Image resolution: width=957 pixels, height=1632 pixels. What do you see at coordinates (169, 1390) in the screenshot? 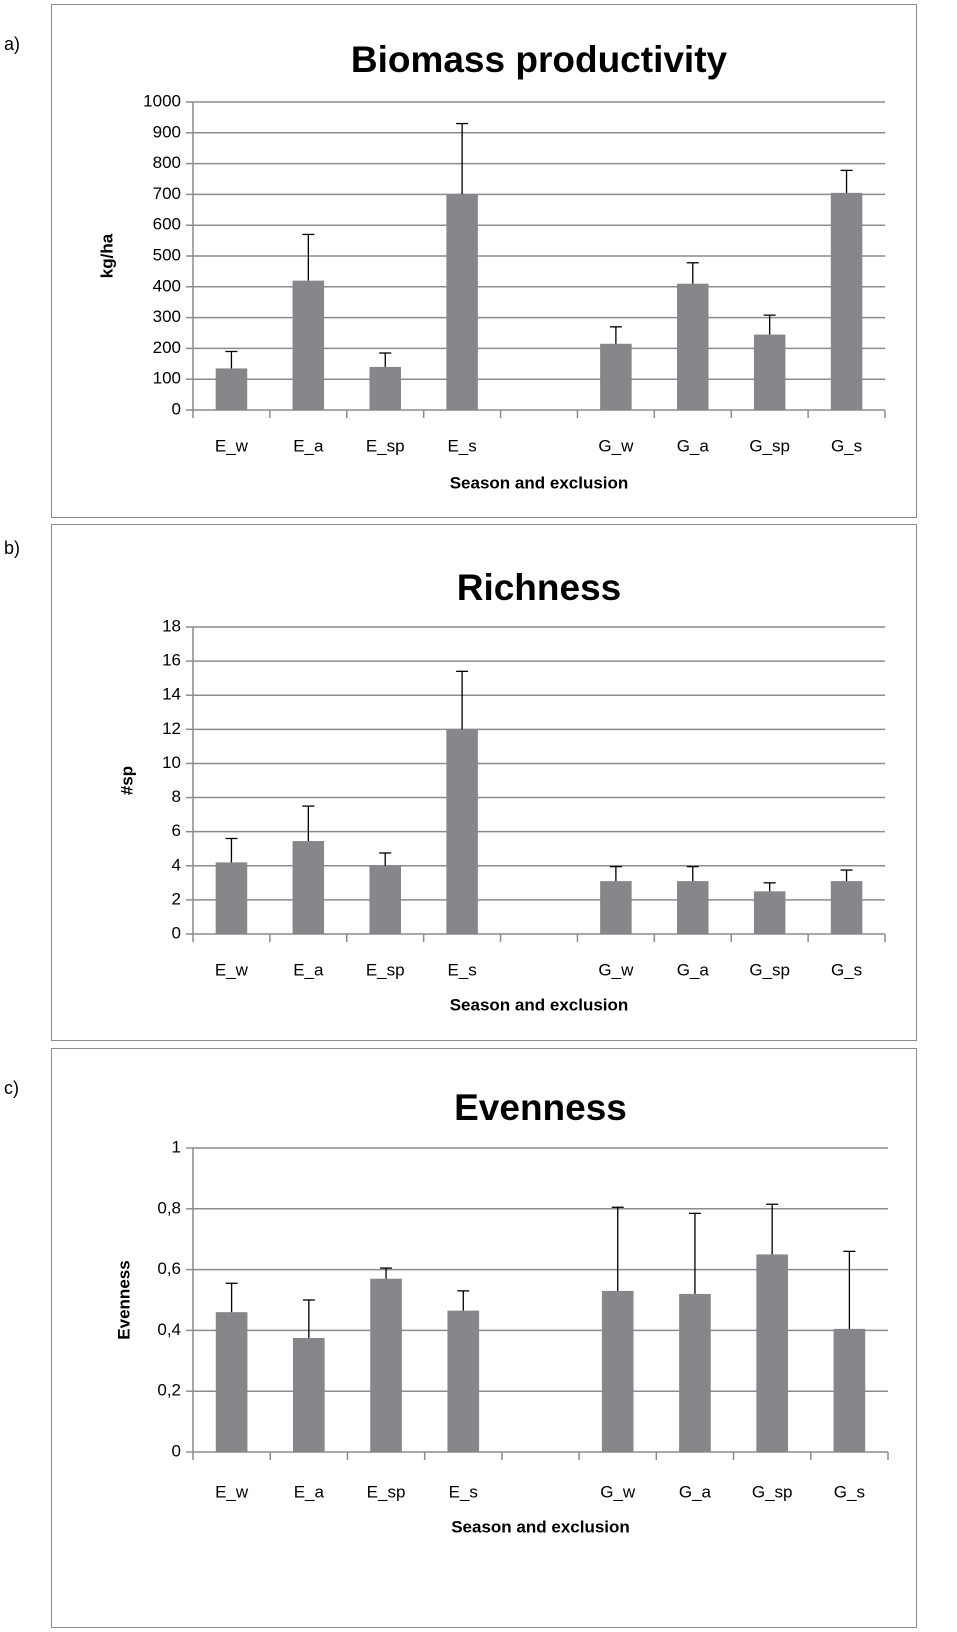
I see `y-tick-label: 0,2` at bounding box center [169, 1390].